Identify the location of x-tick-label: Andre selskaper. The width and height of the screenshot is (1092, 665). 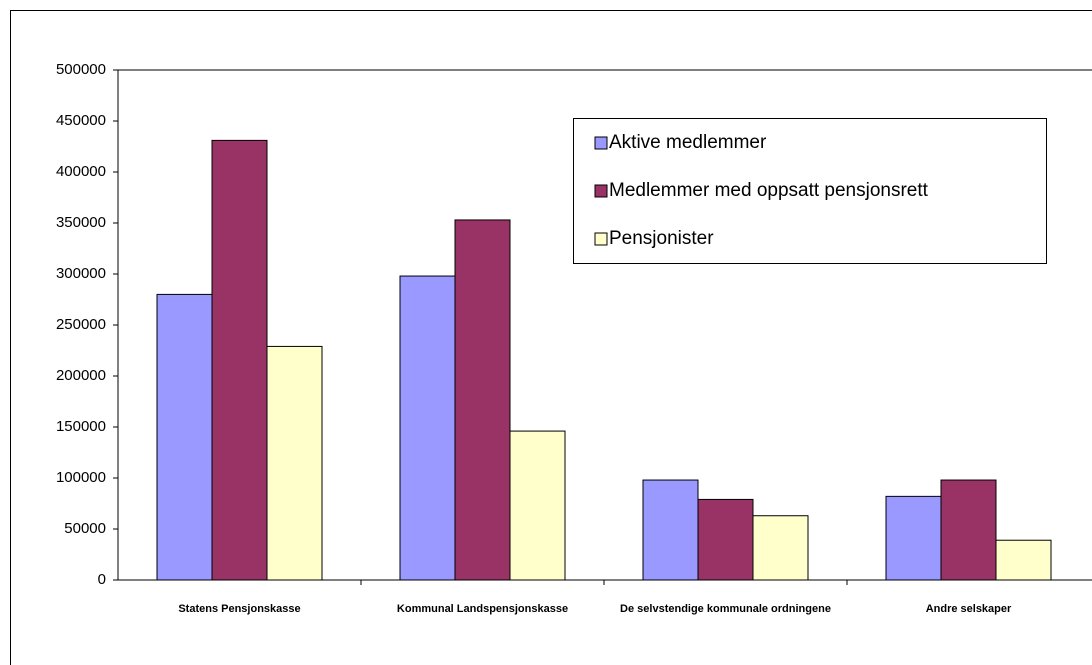
(968, 609).